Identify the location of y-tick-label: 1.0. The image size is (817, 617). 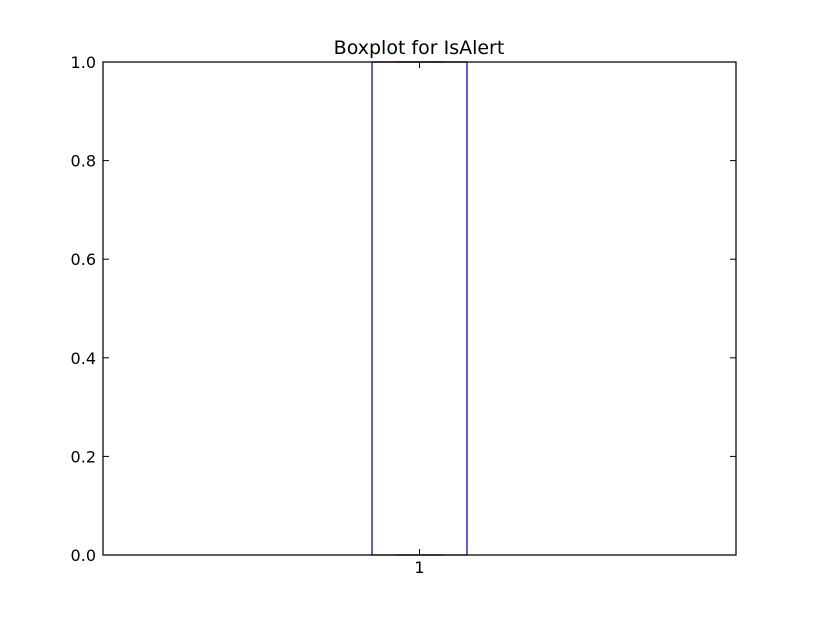
(83, 62).